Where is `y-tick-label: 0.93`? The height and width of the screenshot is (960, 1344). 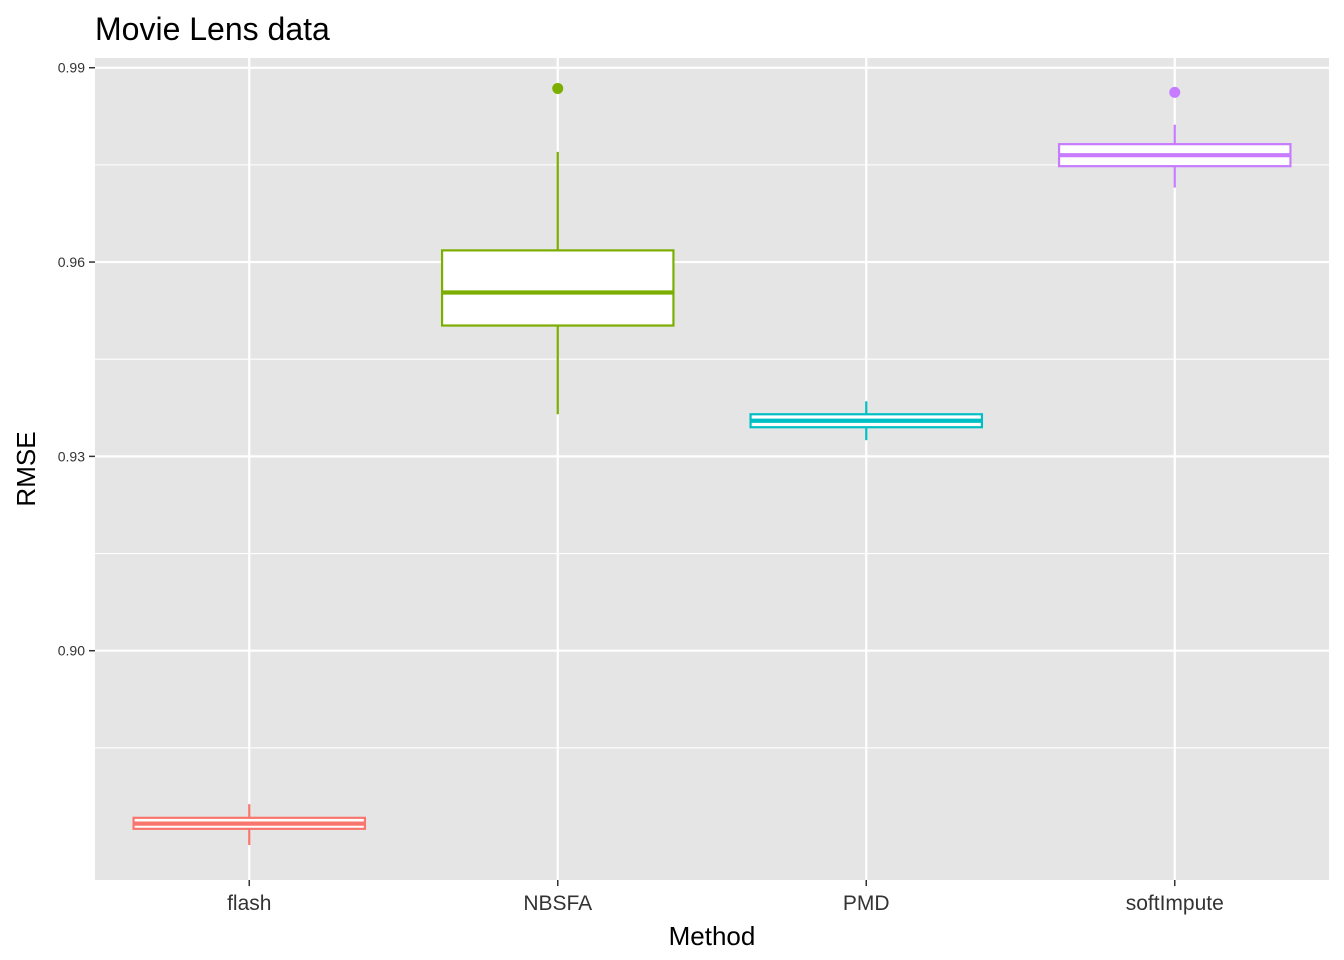
y-tick-label: 0.93 is located at coordinates (71, 456).